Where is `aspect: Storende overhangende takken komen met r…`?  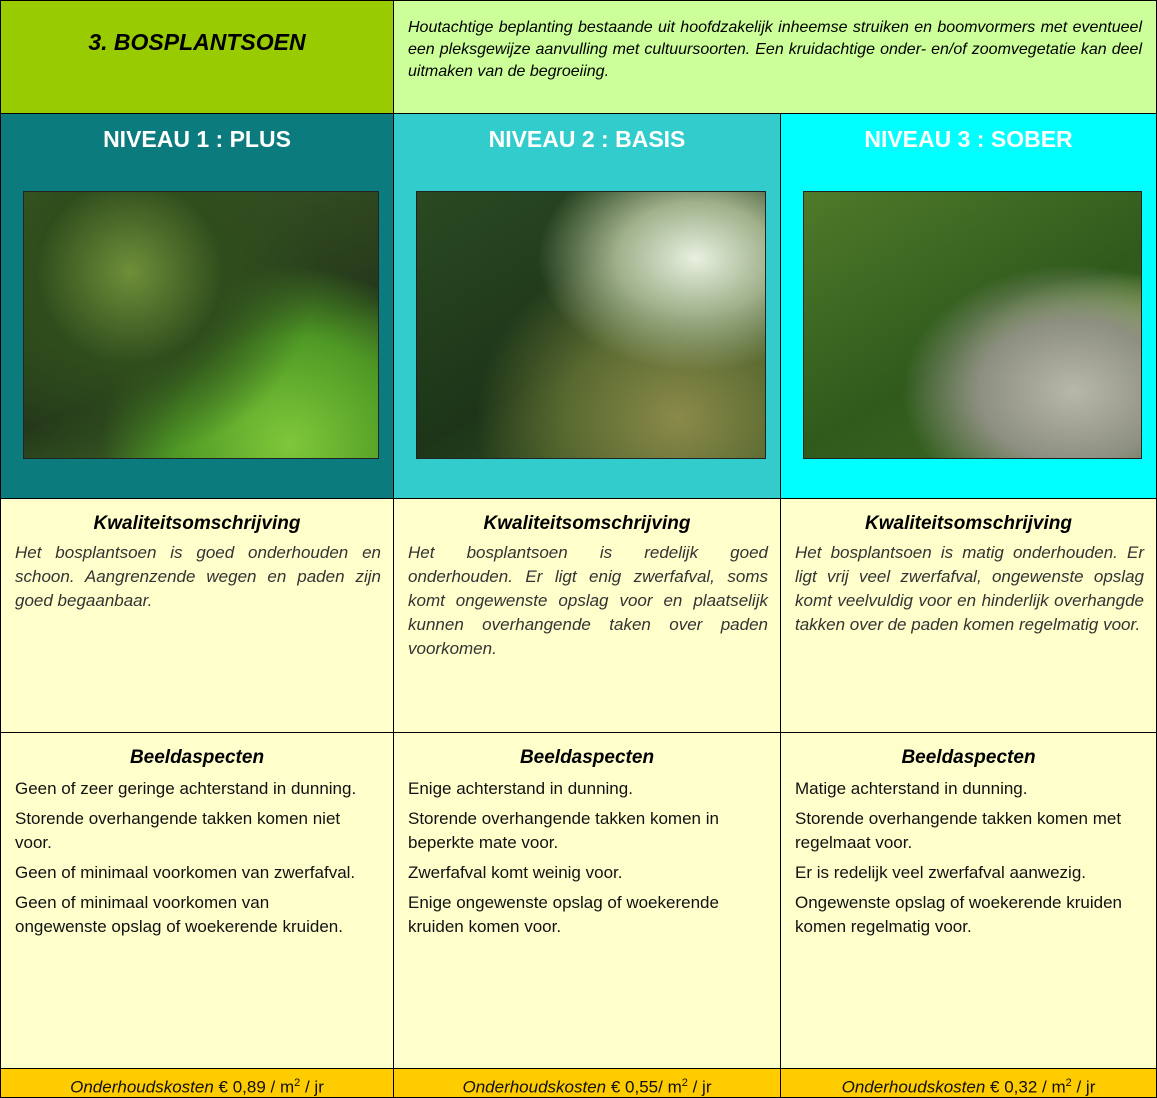
aspect: Storende overhangende takken komen met r… is located at coordinates (958, 830).